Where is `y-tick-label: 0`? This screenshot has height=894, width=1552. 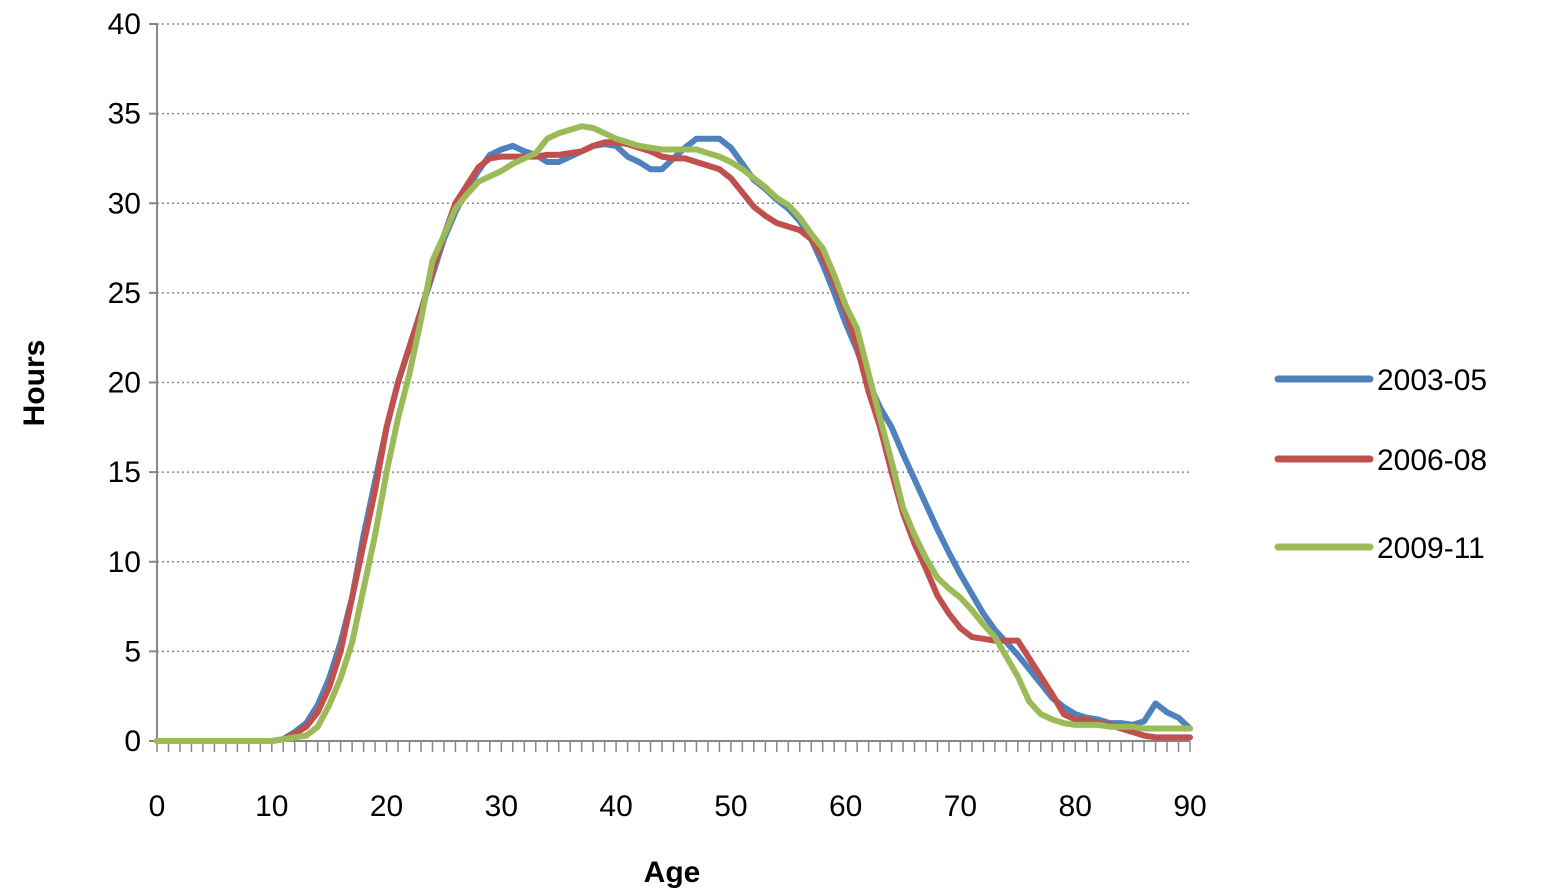
y-tick-label: 0 is located at coordinates (132, 741).